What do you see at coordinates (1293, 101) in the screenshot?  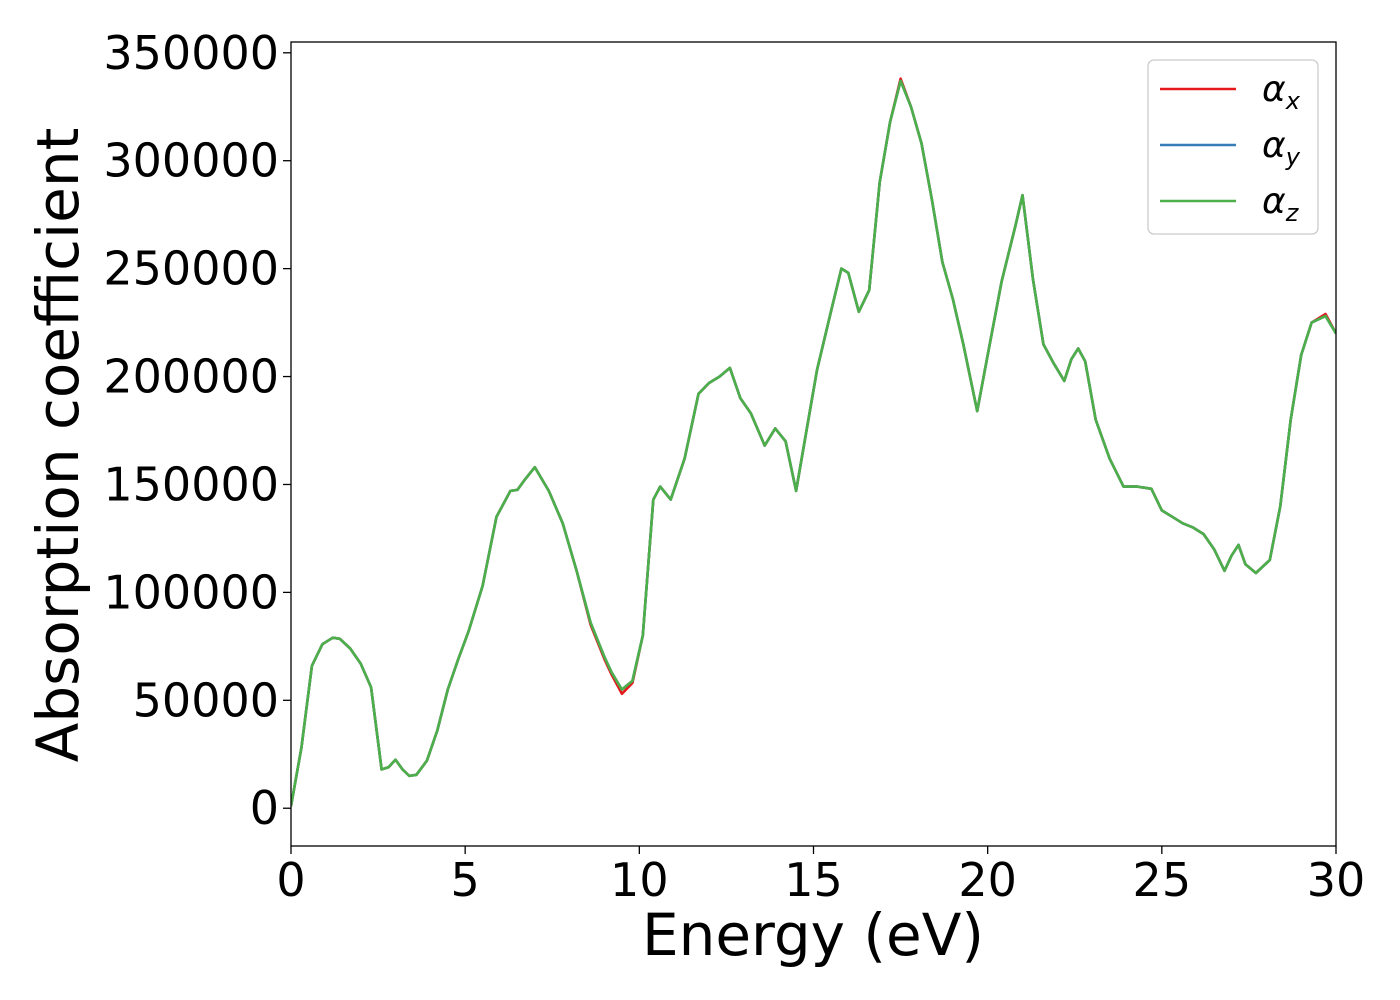 I see `legend-subscript: x` at bounding box center [1293, 101].